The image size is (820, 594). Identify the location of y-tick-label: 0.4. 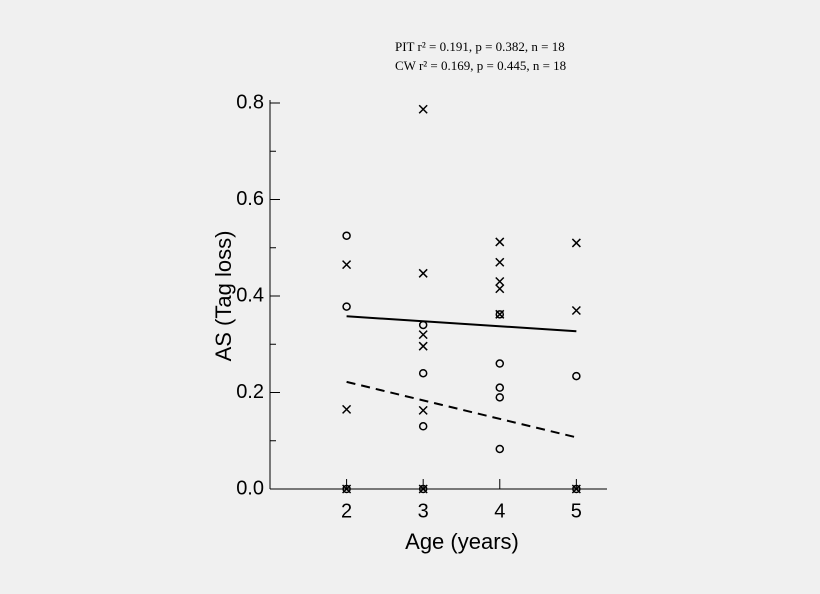
(250, 295).